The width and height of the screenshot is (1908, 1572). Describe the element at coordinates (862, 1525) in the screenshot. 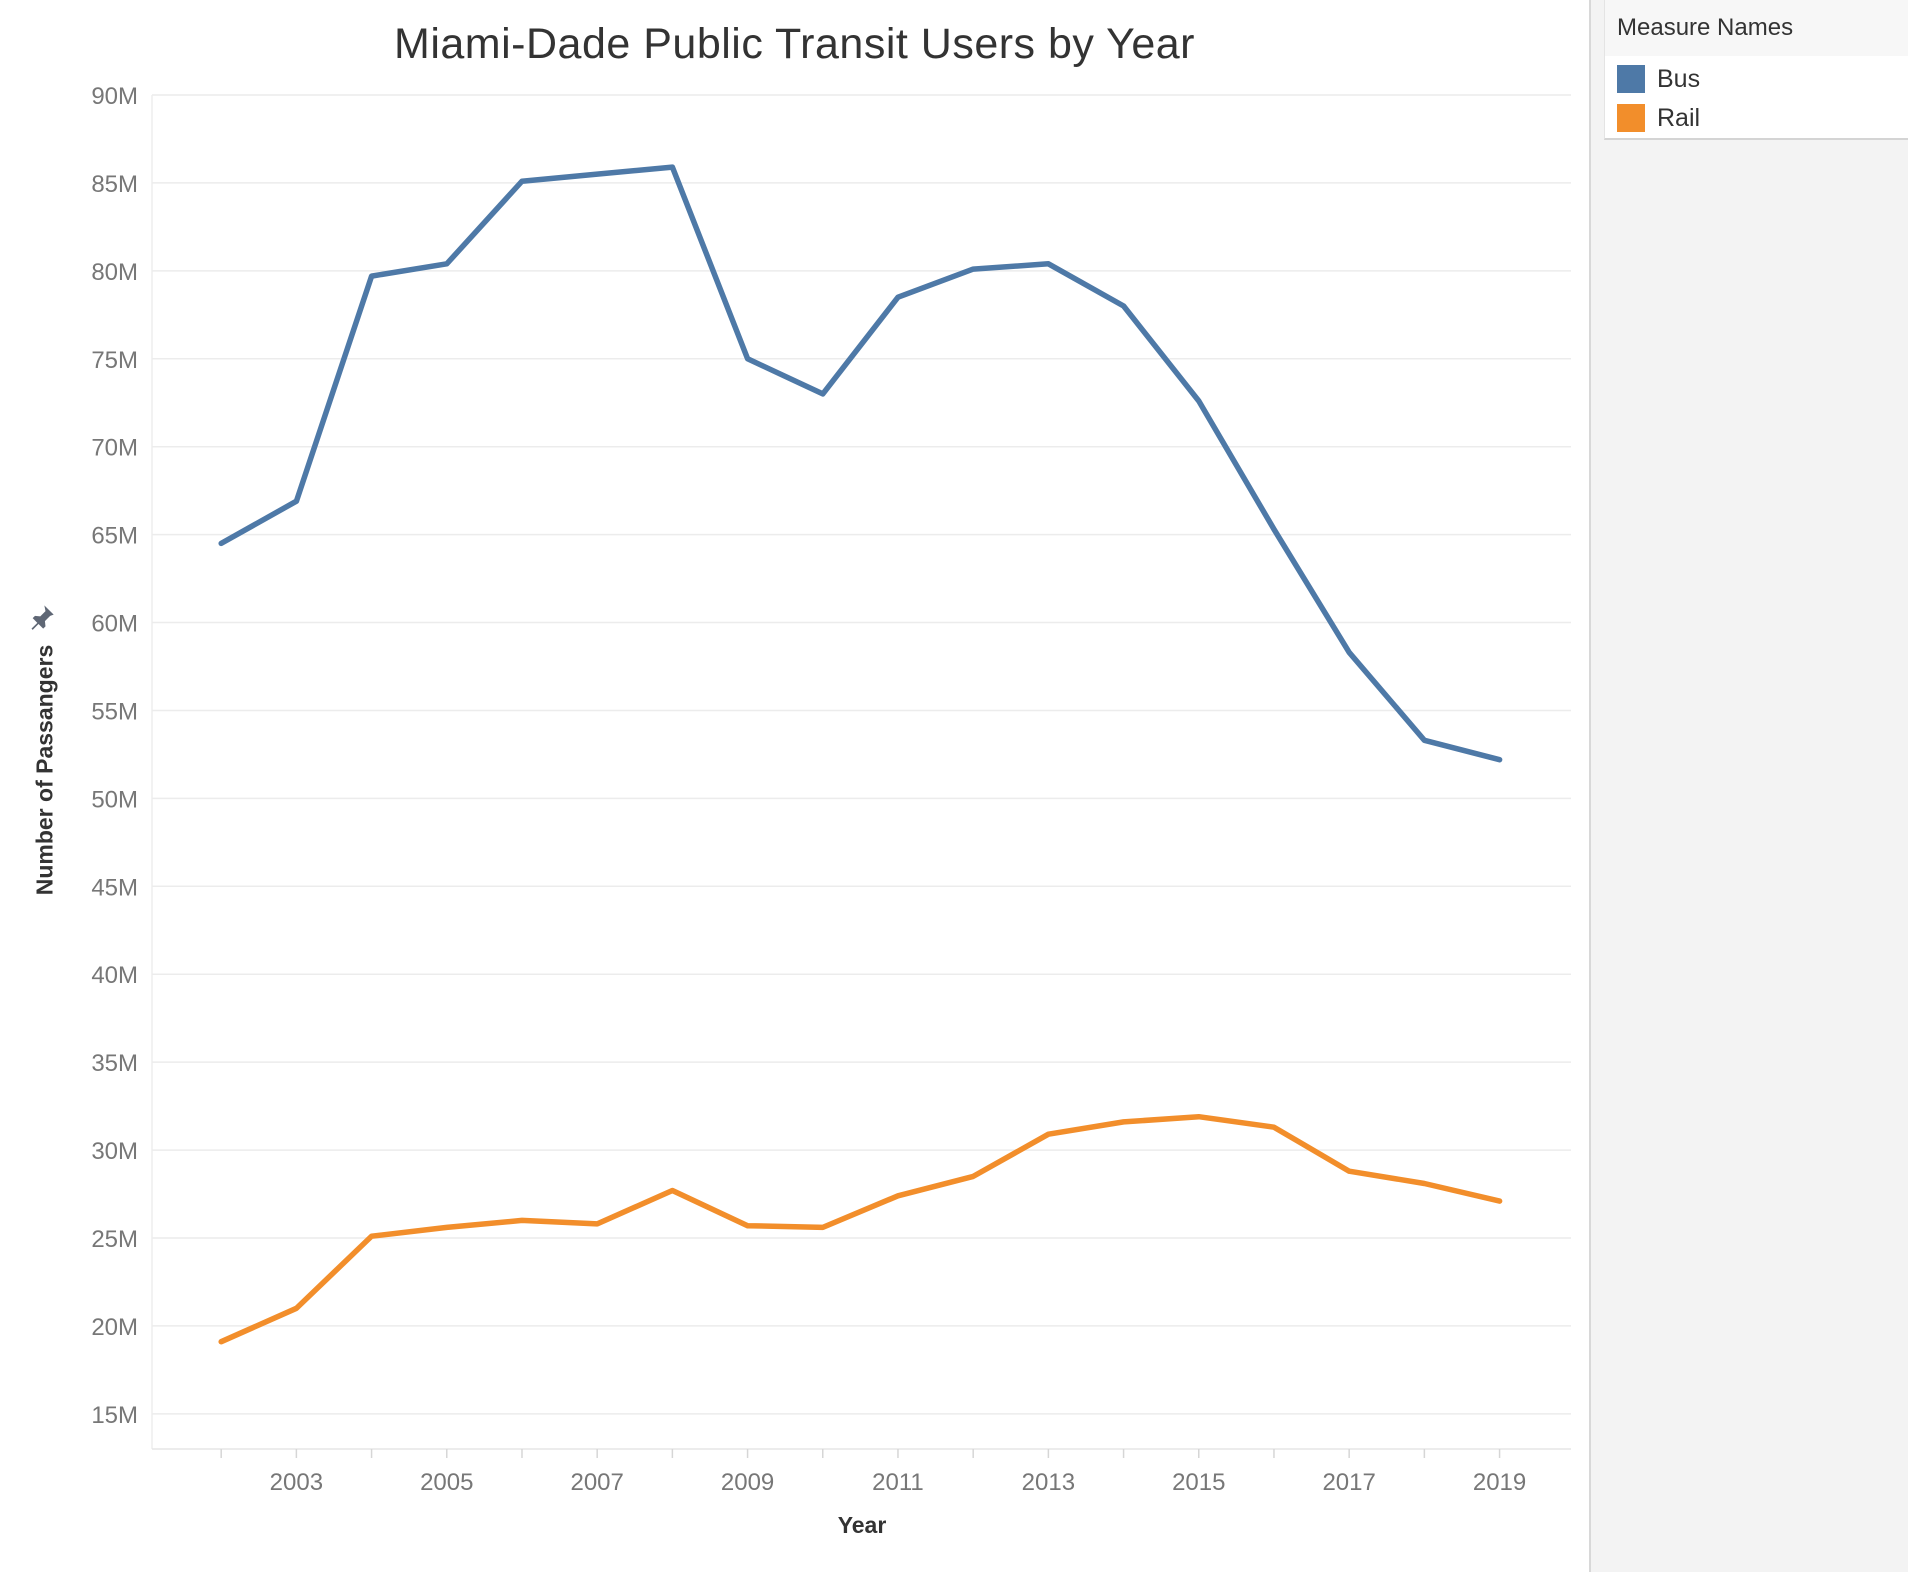

I see `x-axis-title: Year` at that location.